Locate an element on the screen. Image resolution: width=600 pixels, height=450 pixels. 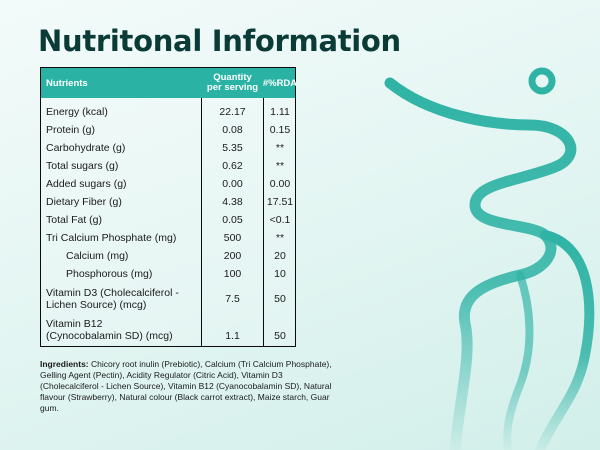
nutrient-name: Tri Calcium Phosphate (mg) is located at coordinates (111, 238).